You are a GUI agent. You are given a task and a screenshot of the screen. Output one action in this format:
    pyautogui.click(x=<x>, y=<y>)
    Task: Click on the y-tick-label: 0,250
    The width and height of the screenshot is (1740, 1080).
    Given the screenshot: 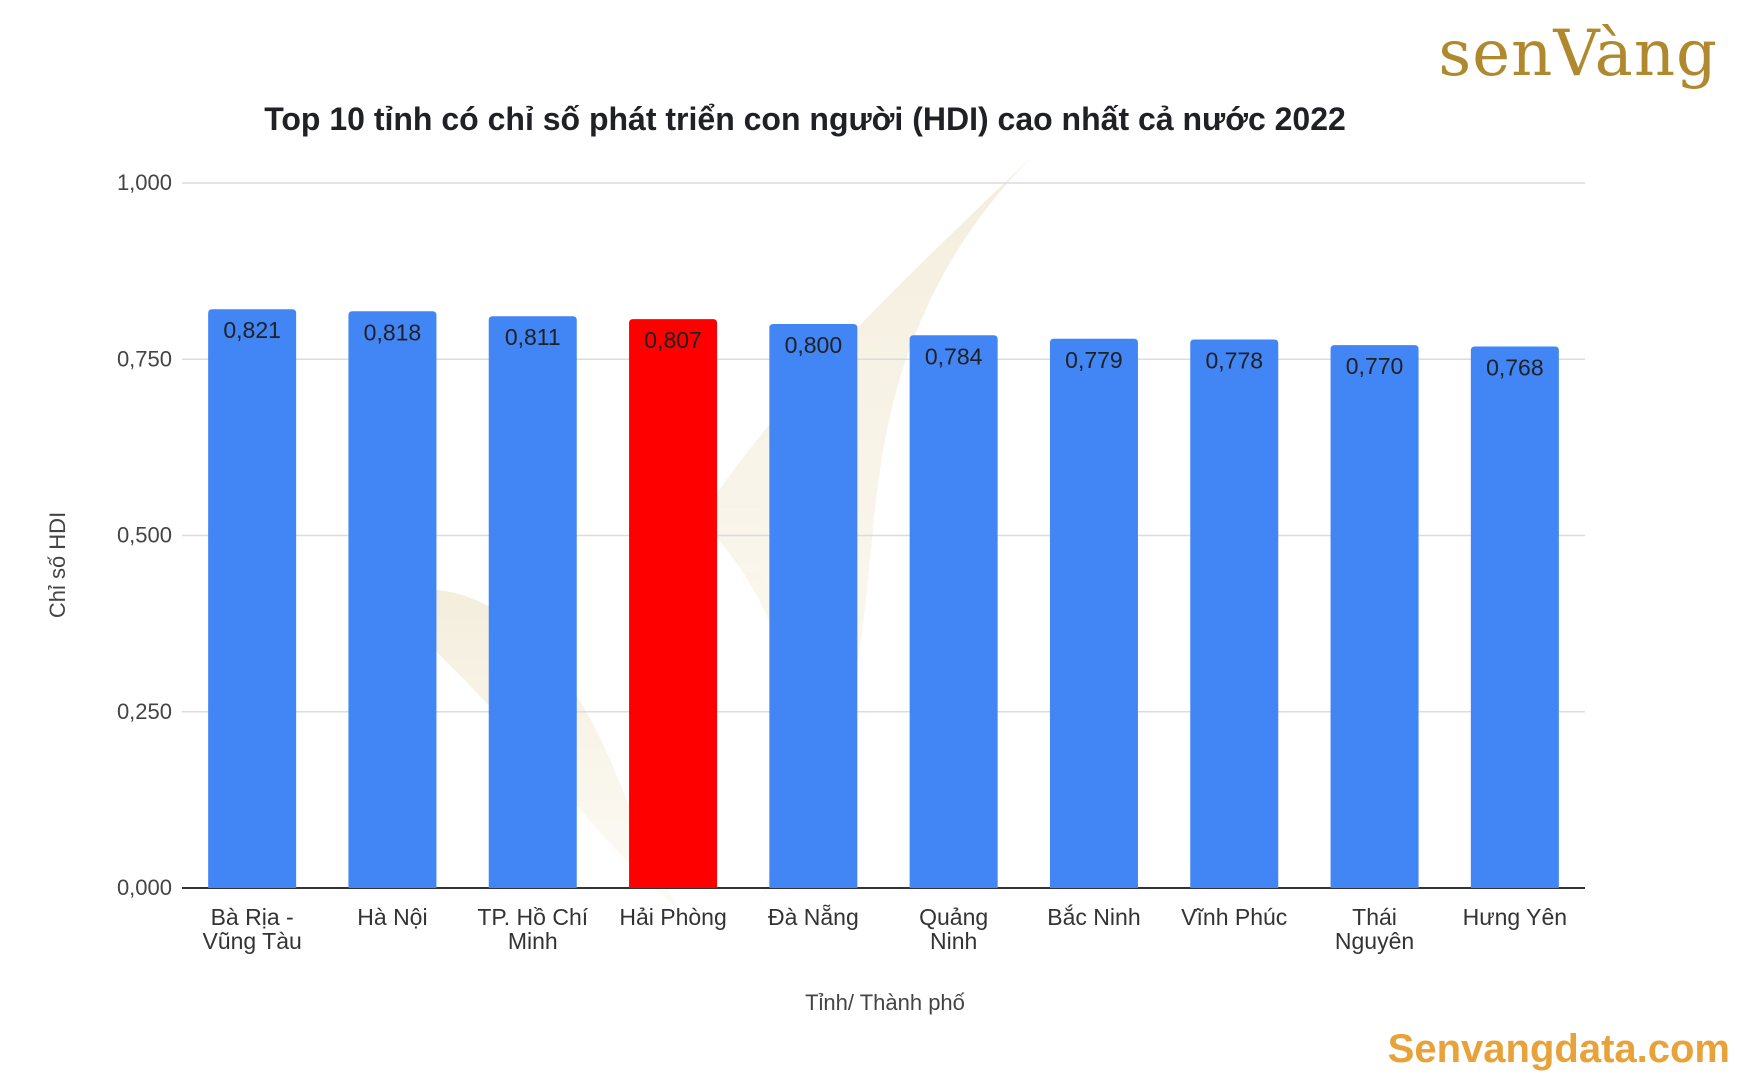 What is the action you would take?
    pyautogui.click(x=144, y=711)
    